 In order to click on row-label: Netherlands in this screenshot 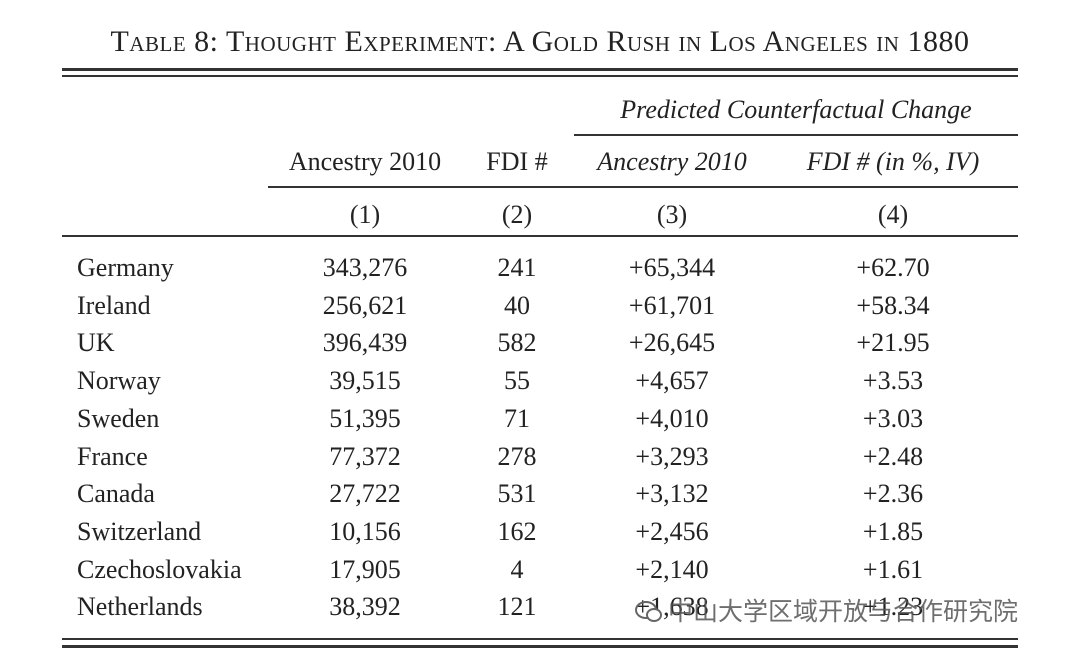, I will do `click(140, 607)`.